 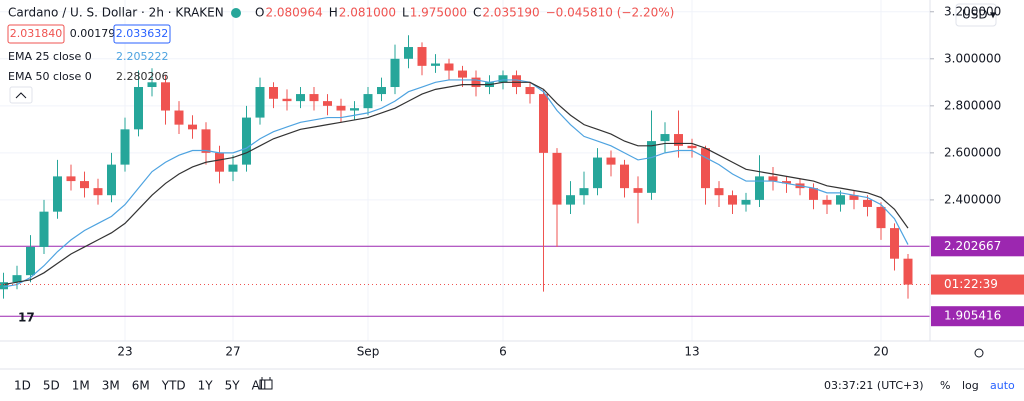 I want to click on price-label: 2.202667, so click(x=972, y=246).